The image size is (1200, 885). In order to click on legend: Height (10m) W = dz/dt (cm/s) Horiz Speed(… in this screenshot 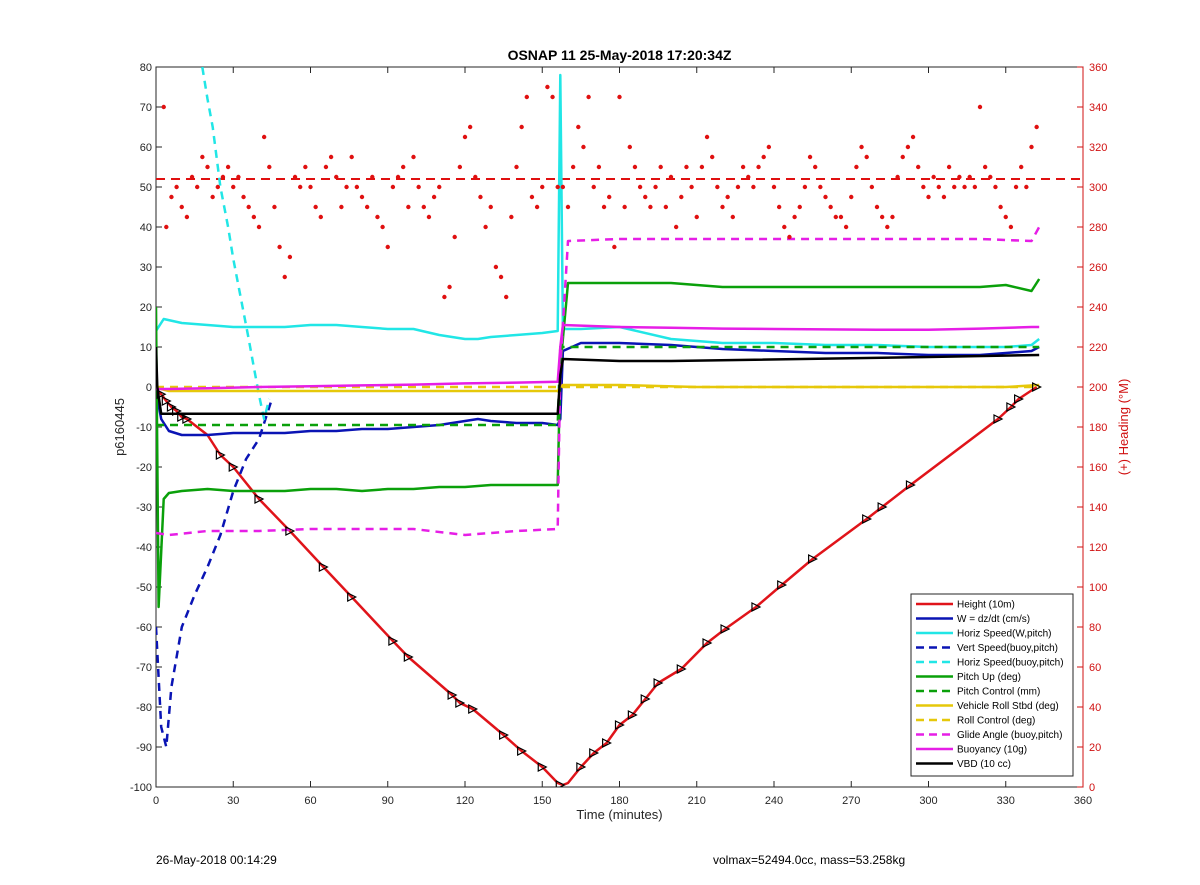, I will do `click(992, 685)`.